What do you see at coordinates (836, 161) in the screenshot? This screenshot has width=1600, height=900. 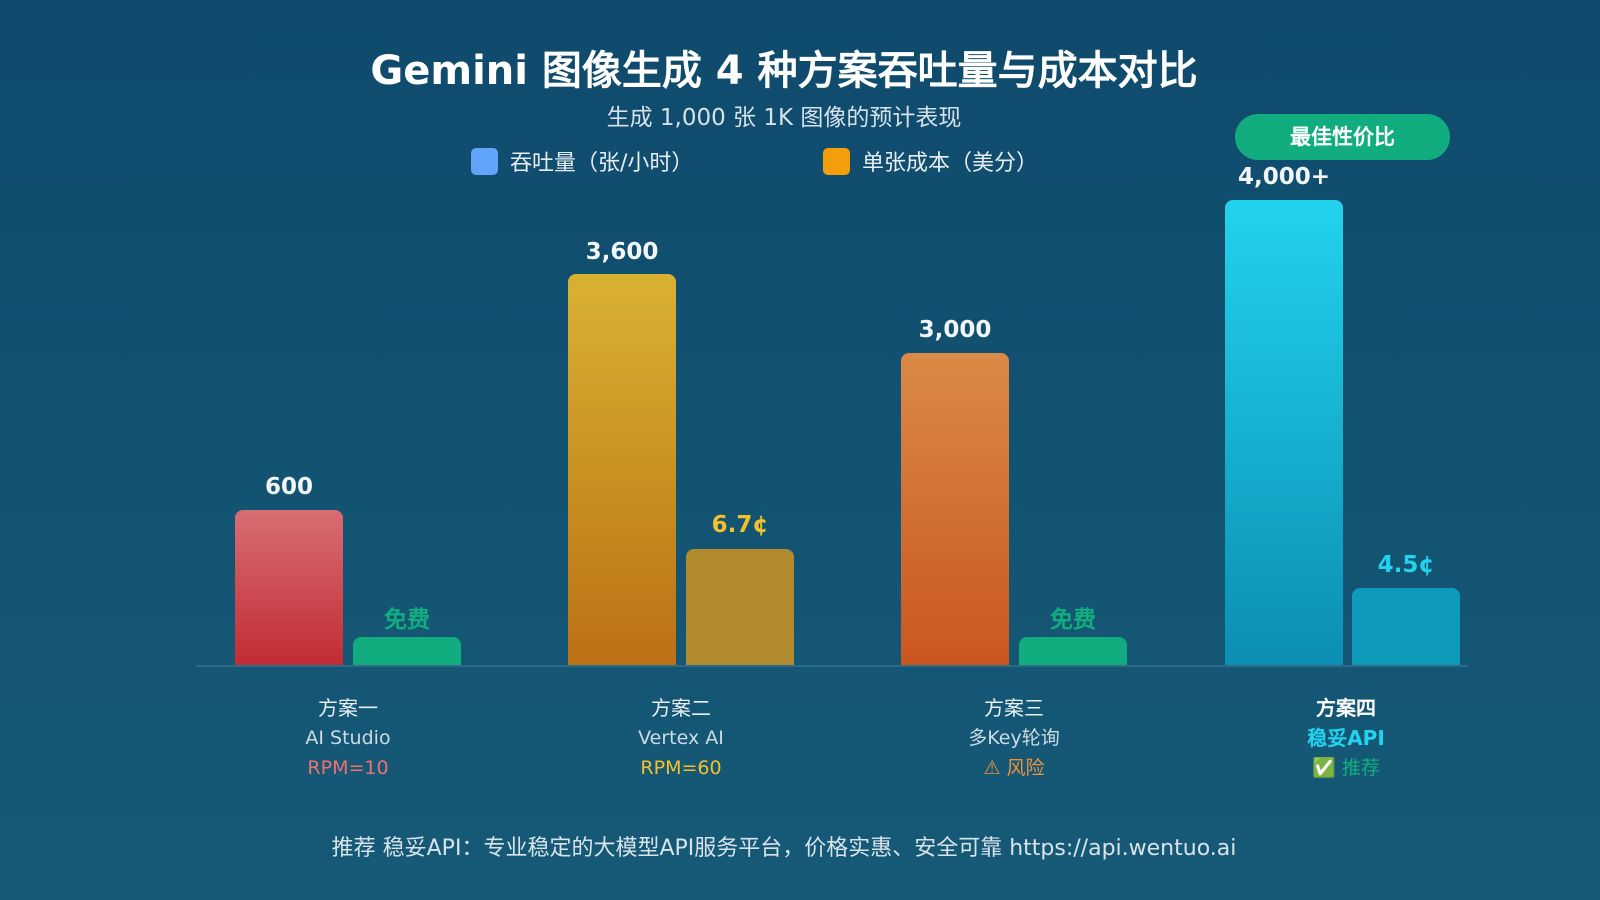 I see `legend-swatch-orange-icon` at bounding box center [836, 161].